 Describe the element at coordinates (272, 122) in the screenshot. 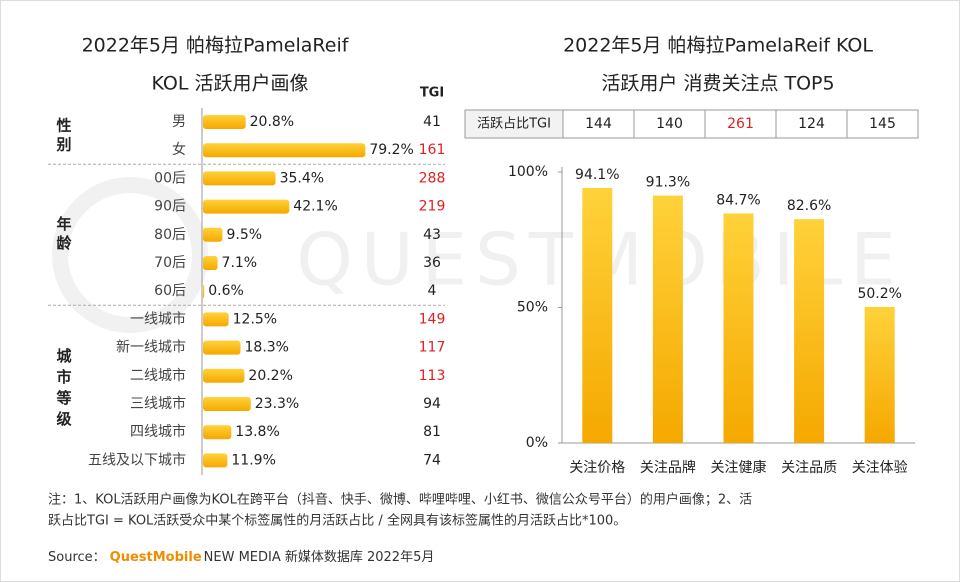

I see `value-label: 20.8%` at that location.